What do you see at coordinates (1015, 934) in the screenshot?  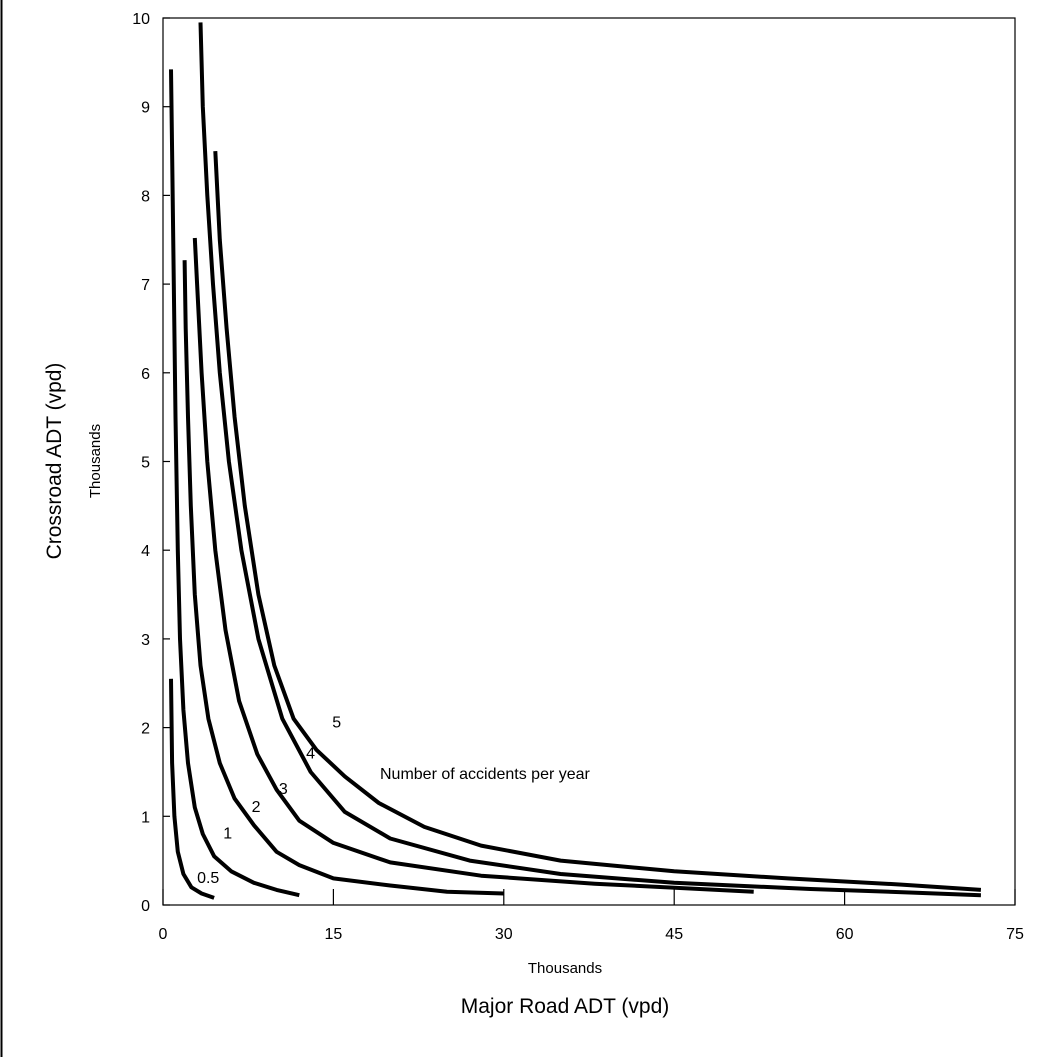 I see `x-tick-label: 75` at bounding box center [1015, 934].